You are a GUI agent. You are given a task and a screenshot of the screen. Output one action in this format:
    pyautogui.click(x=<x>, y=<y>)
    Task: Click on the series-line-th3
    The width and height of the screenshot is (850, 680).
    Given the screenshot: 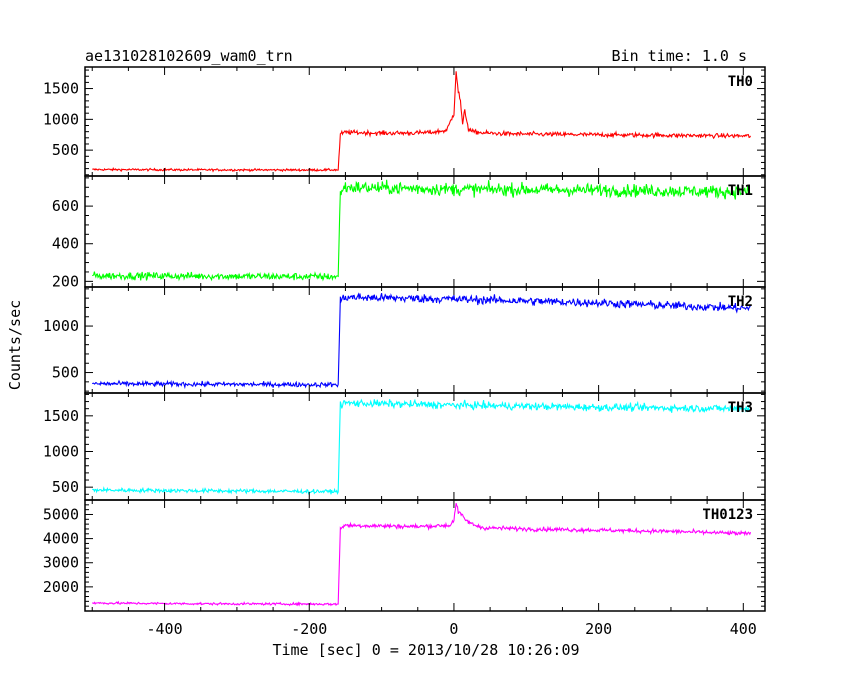 What is the action you would take?
    pyautogui.click(x=422, y=447)
    